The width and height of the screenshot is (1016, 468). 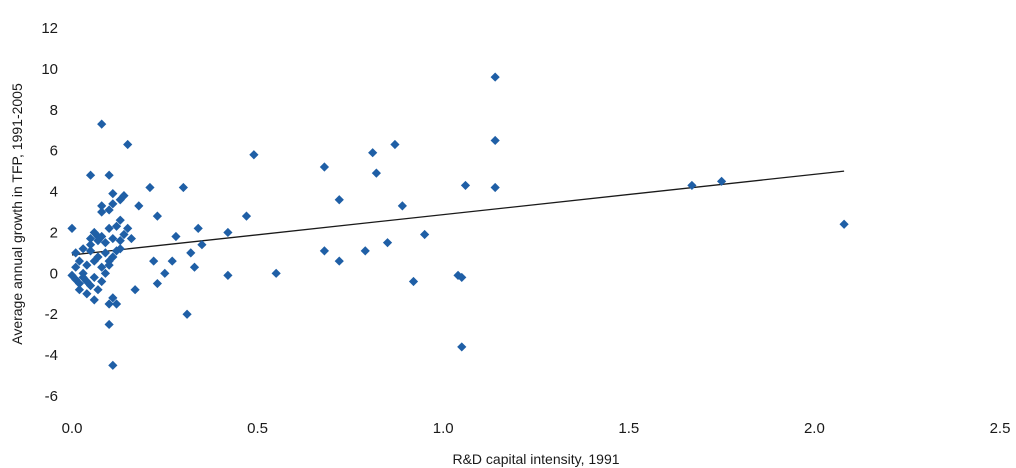 What do you see at coordinates (458, 213) in the screenshot?
I see `trend-line` at bounding box center [458, 213].